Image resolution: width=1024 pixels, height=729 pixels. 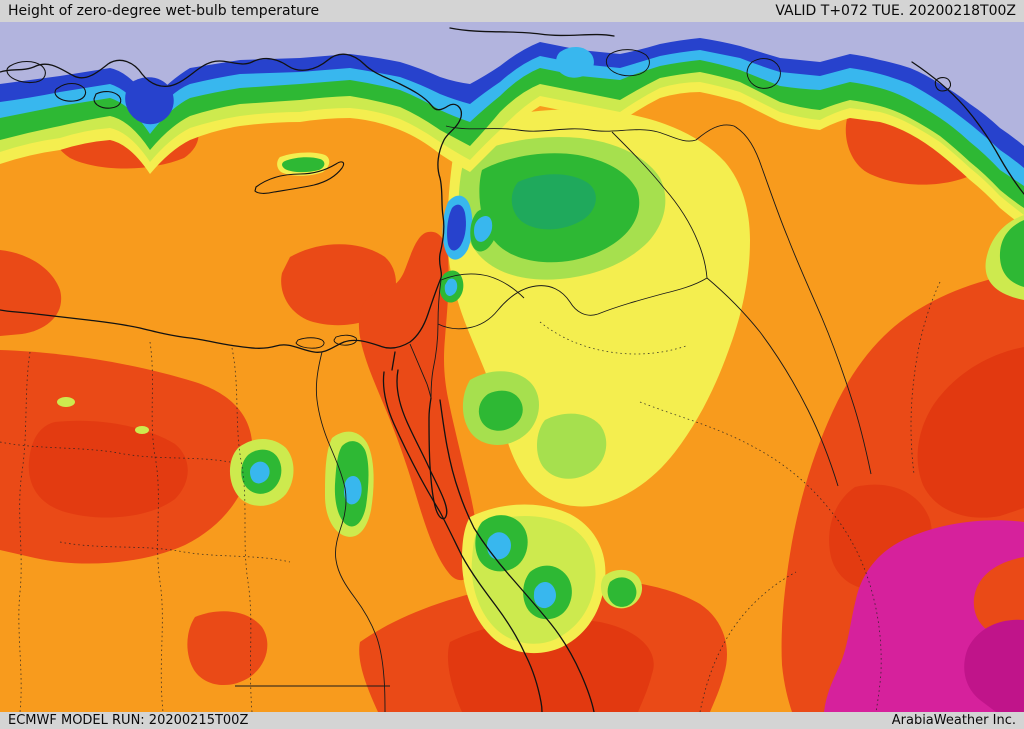 I want to click on green-dash-cyprus, so click(x=303, y=165).